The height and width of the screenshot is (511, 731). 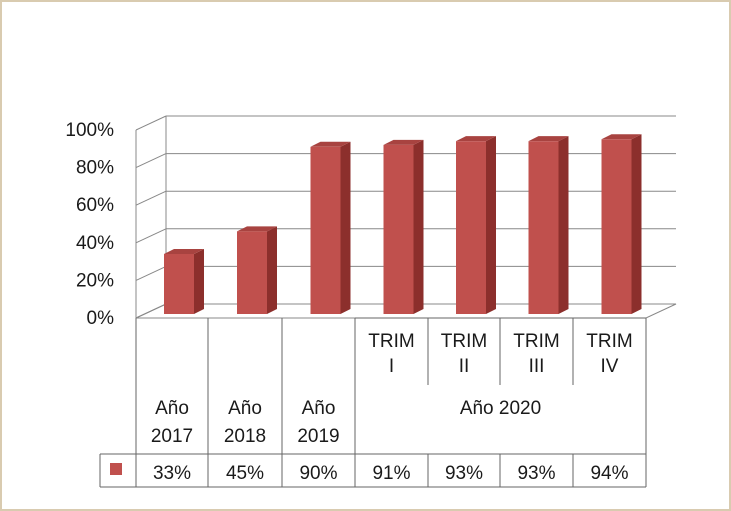 I want to click on y-tick-label: 20%, so click(x=95, y=280).